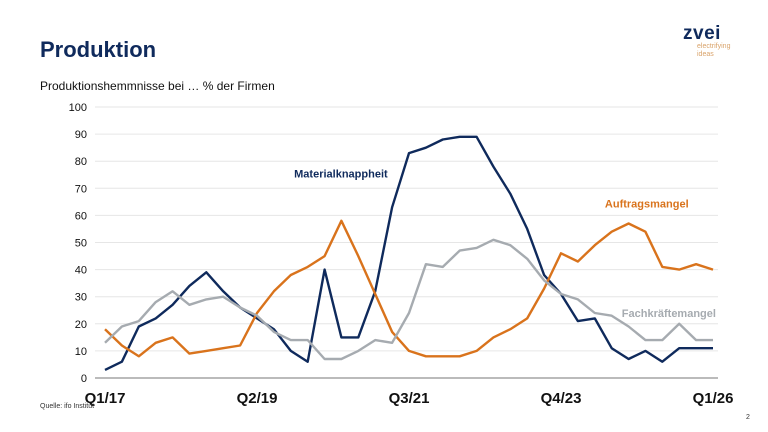  I want to click on x-tick-label: Q2/19, so click(257, 398).